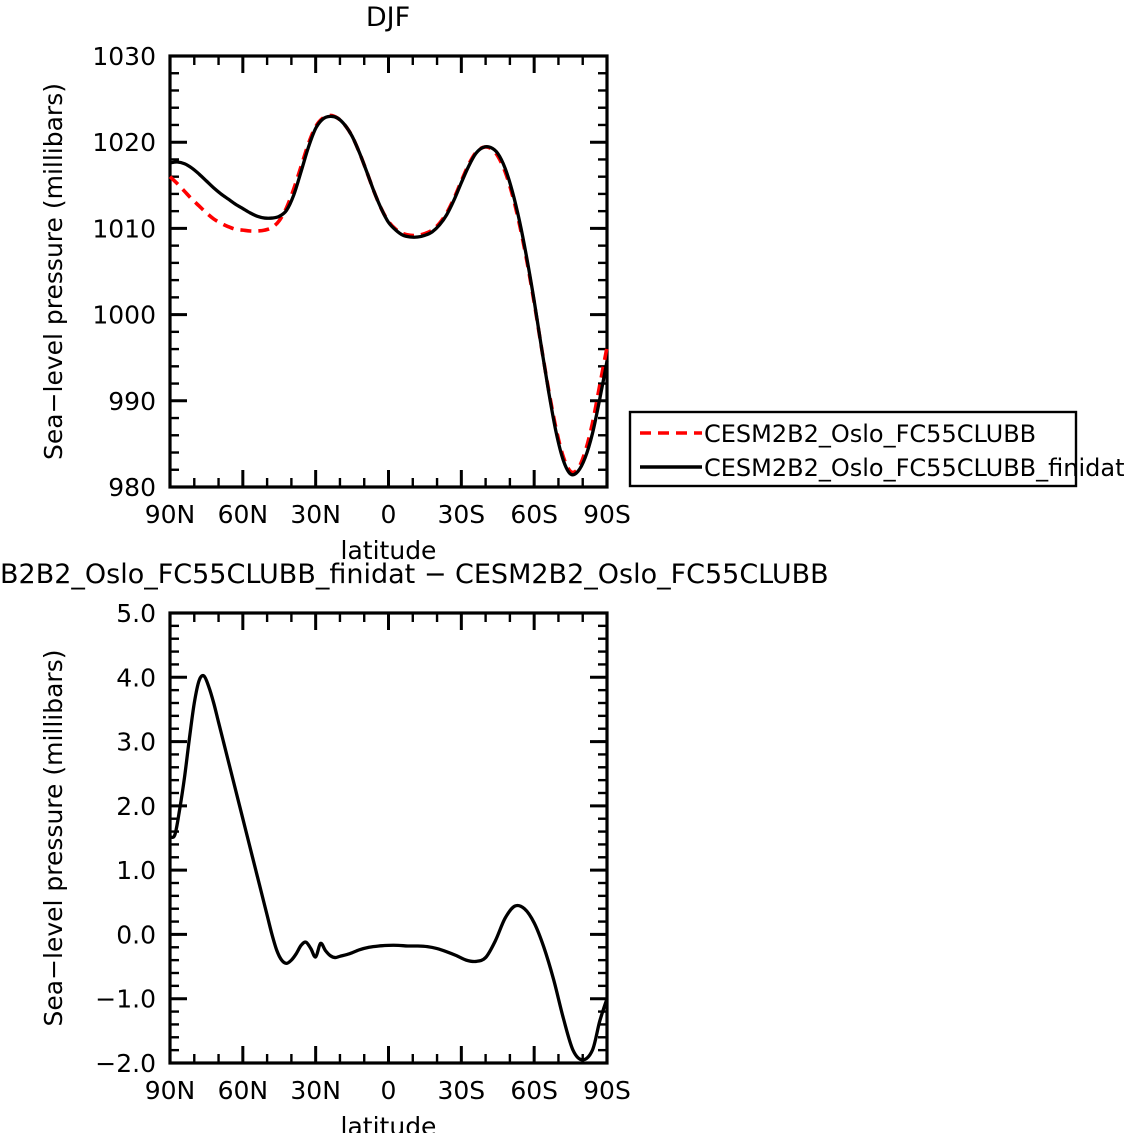 This screenshot has height=1133, width=1131. I want to click on x-minor-ticks, so click(388, 271).